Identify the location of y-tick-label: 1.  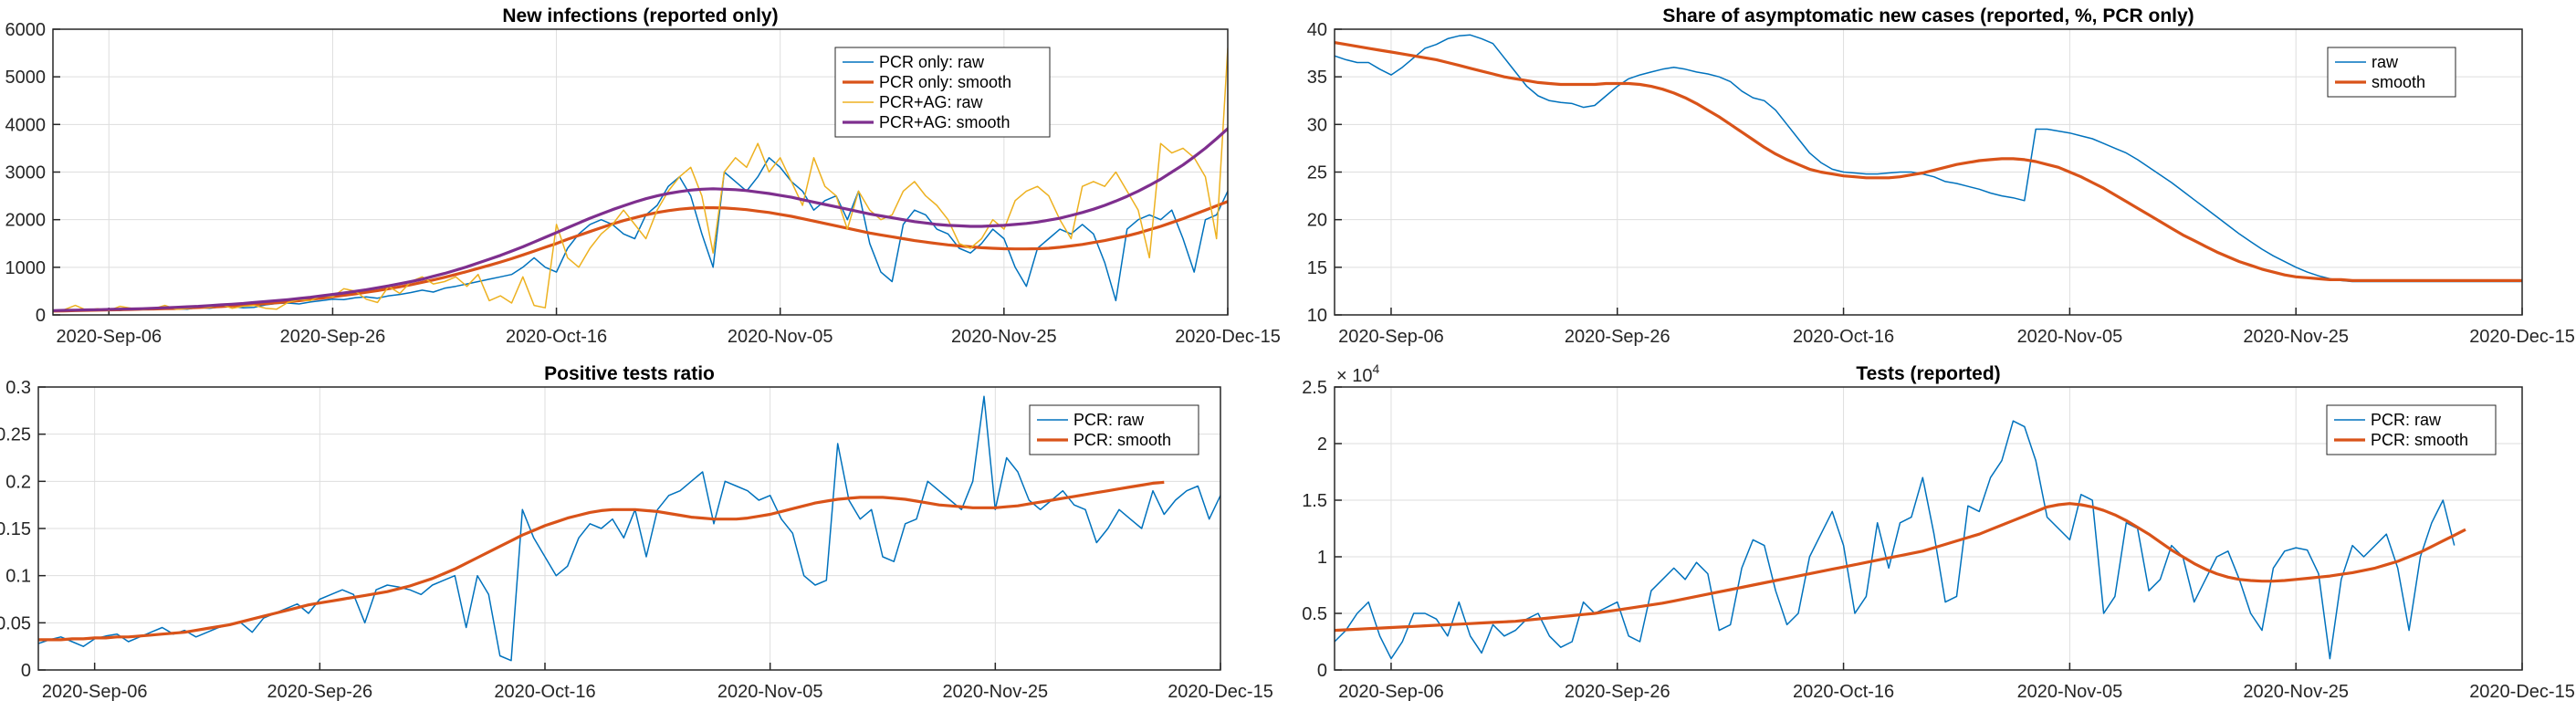
(1322, 558).